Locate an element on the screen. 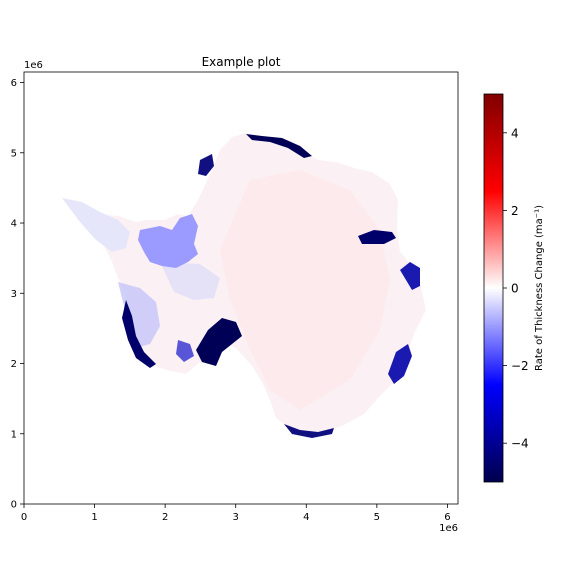 The height and width of the screenshot is (576, 576). colorbar-tick-label: −4 is located at coordinates (520, 444).